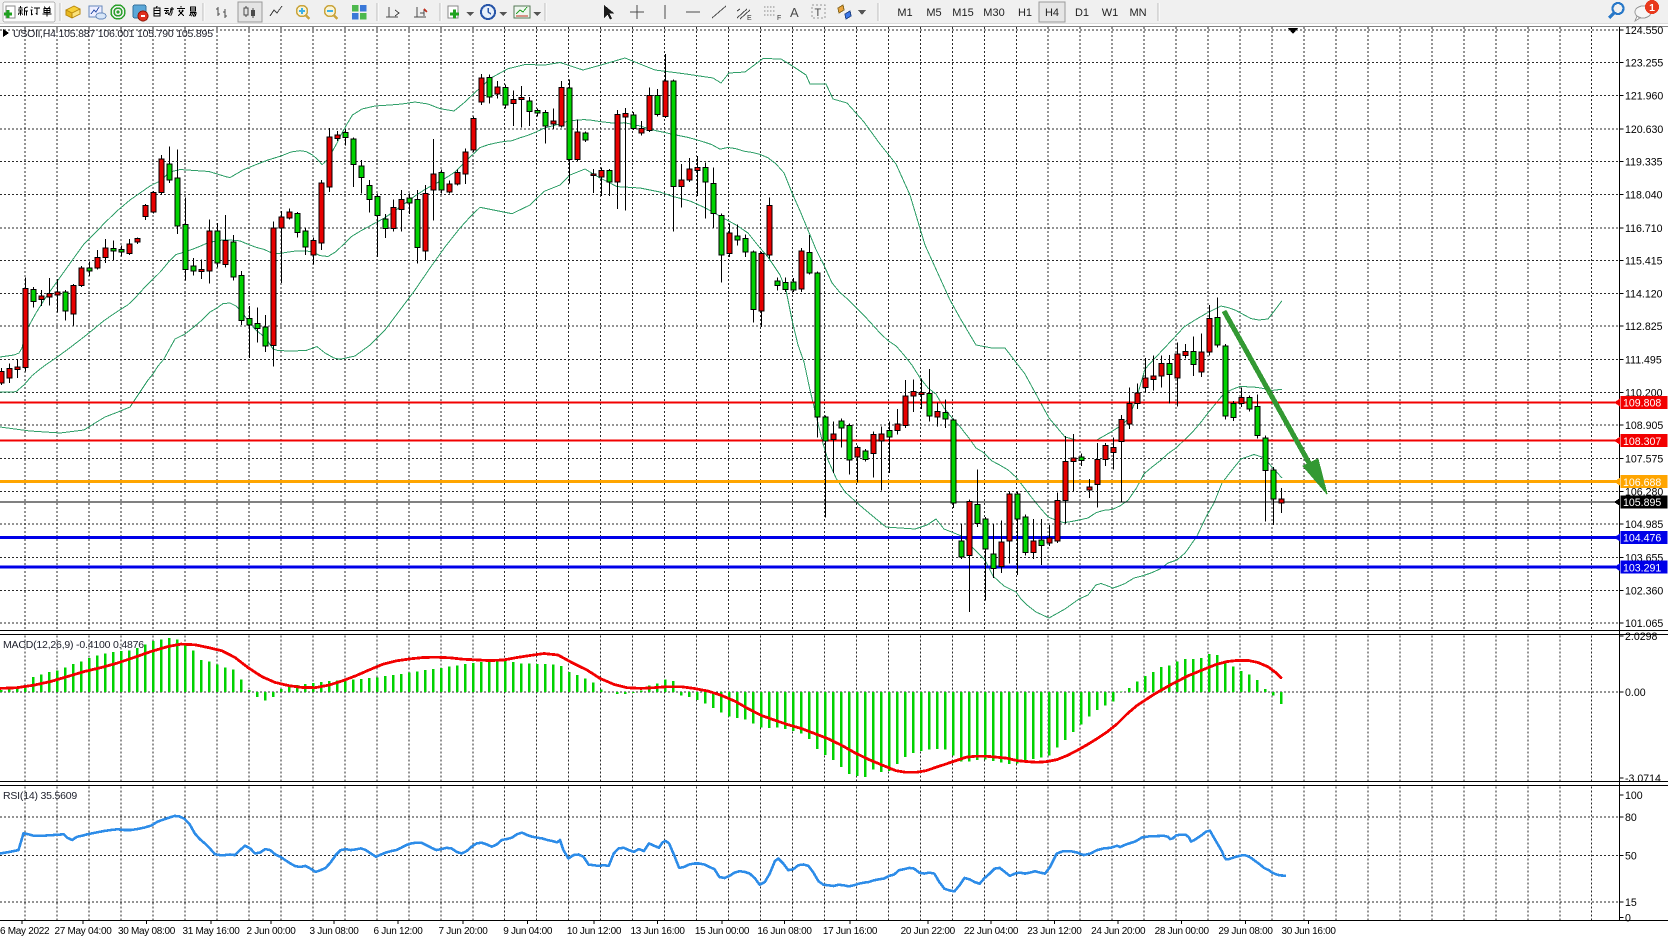 This screenshot has height=940, width=1668. What do you see at coordinates (1641, 637) in the screenshot?
I see `svg-text: 2.0298` at bounding box center [1641, 637].